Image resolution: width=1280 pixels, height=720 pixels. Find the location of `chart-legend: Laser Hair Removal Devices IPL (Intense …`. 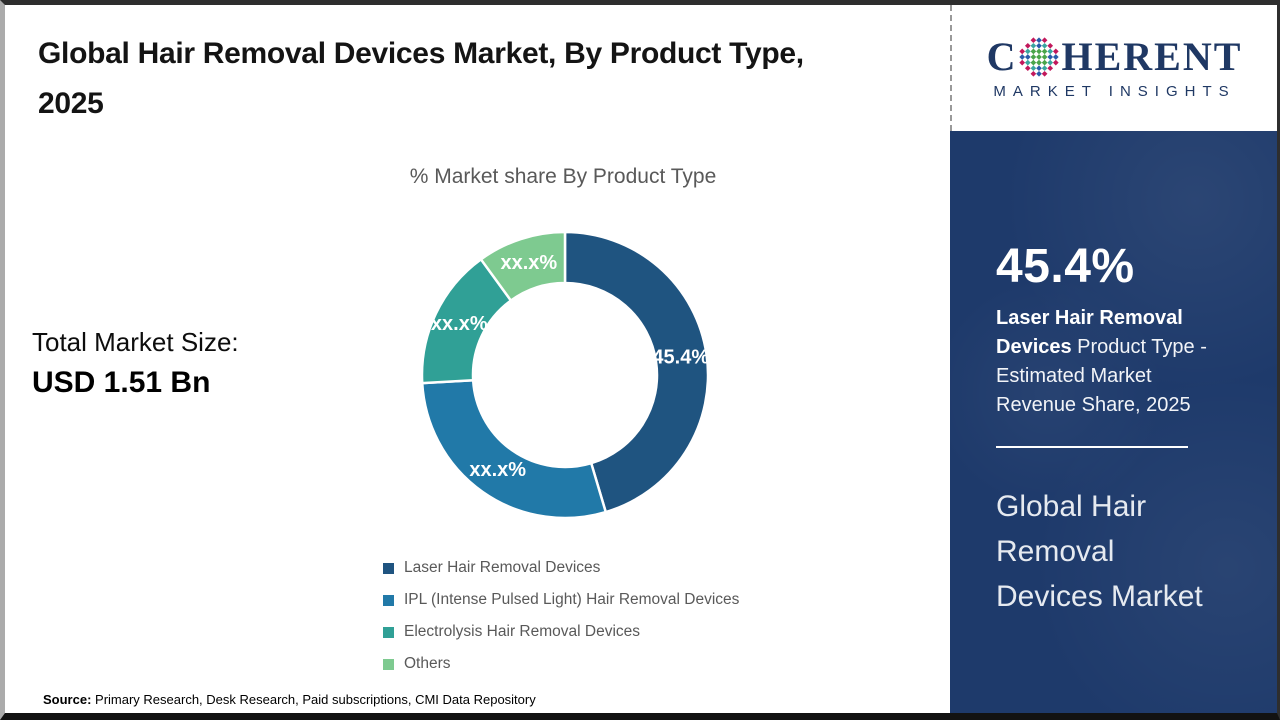

chart-legend: Laser Hair Removal Devices IPL (Intense … is located at coordinates (561, 623).